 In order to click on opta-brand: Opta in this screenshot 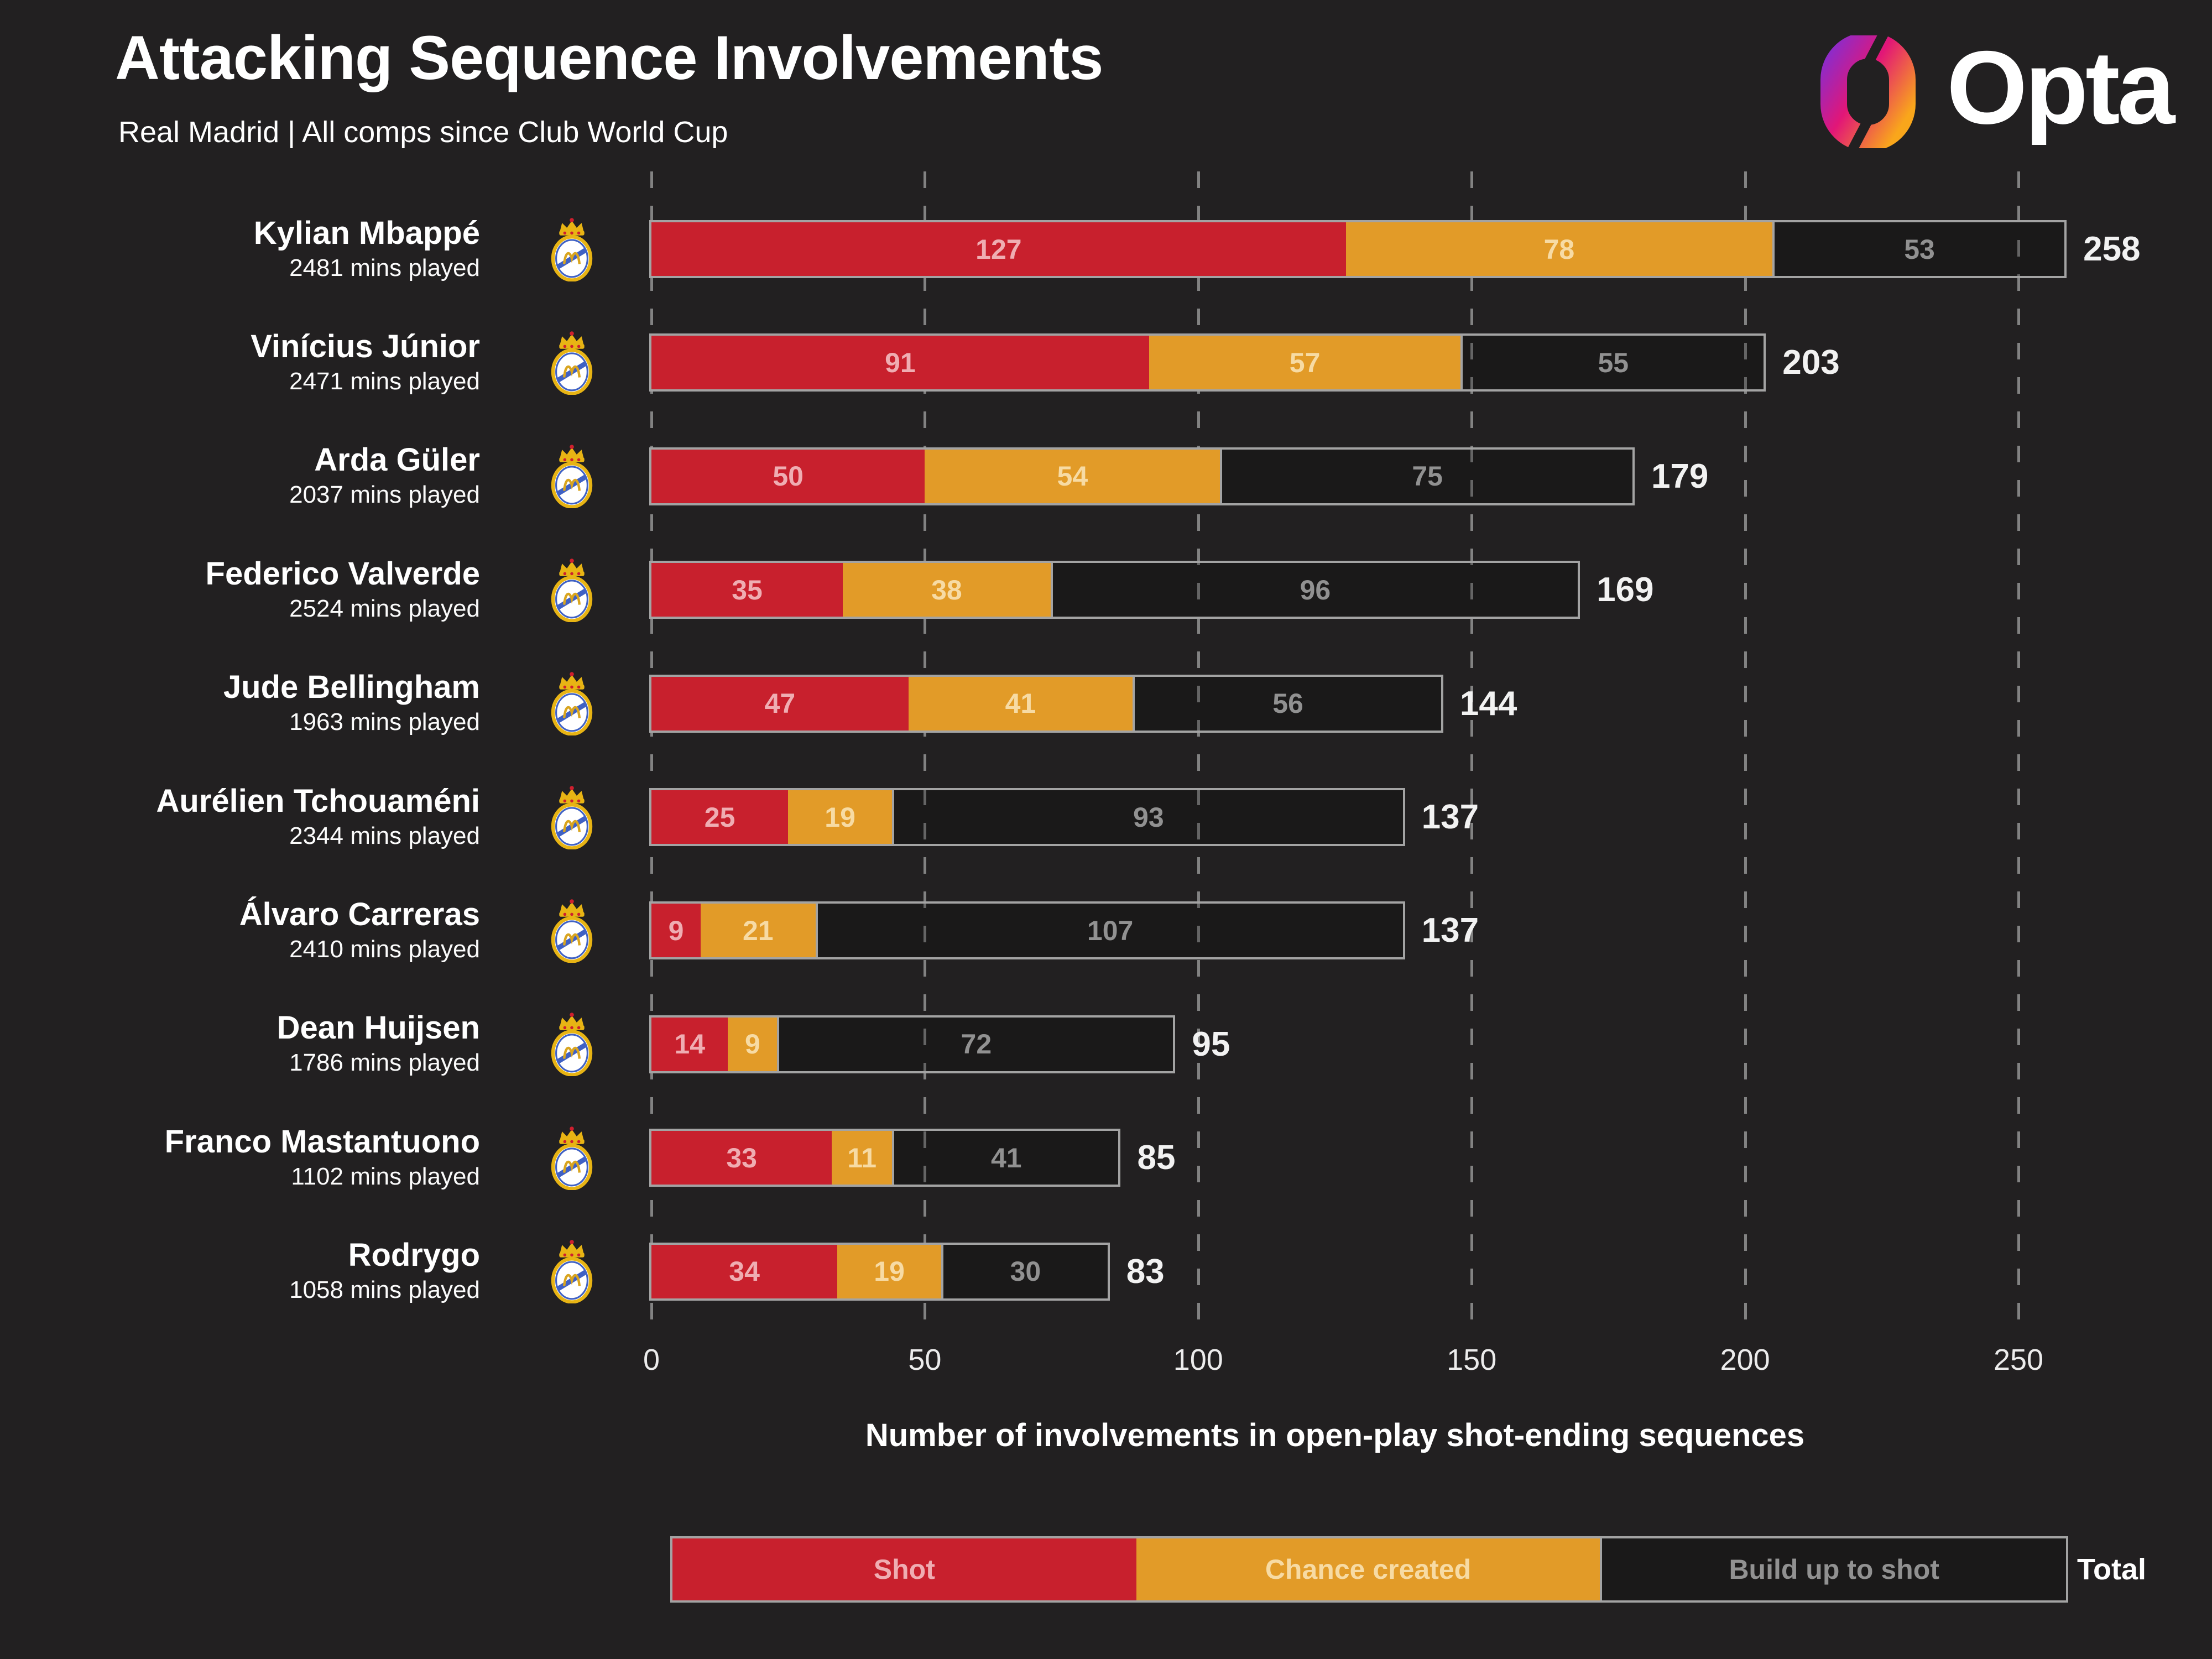, I will do `click(1997, 91)`.